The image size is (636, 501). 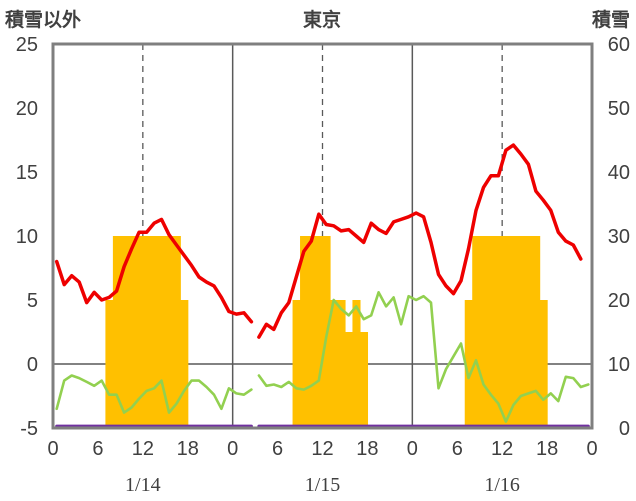 I want to click on right-axis-ticks: 60 50 40 30 20 10 0, so click(x=619, y=237).